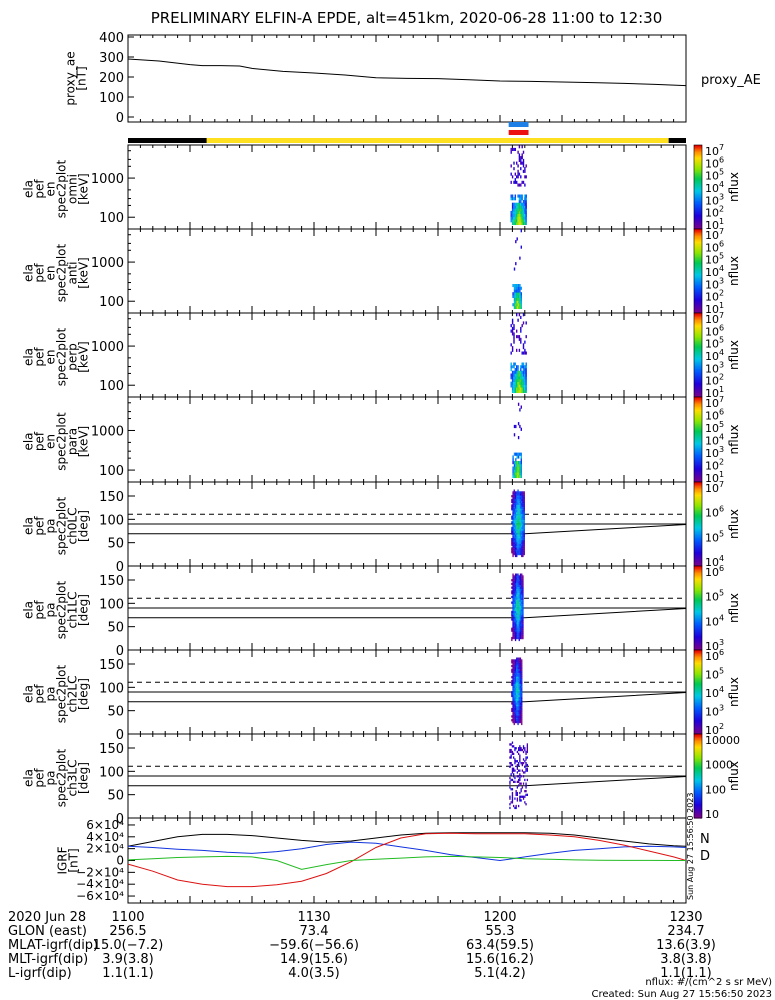  What do you see at coordinates (705, 856) in the screenshot?
I see `igrf-legend-d: D` at bounding box center [705, 856].